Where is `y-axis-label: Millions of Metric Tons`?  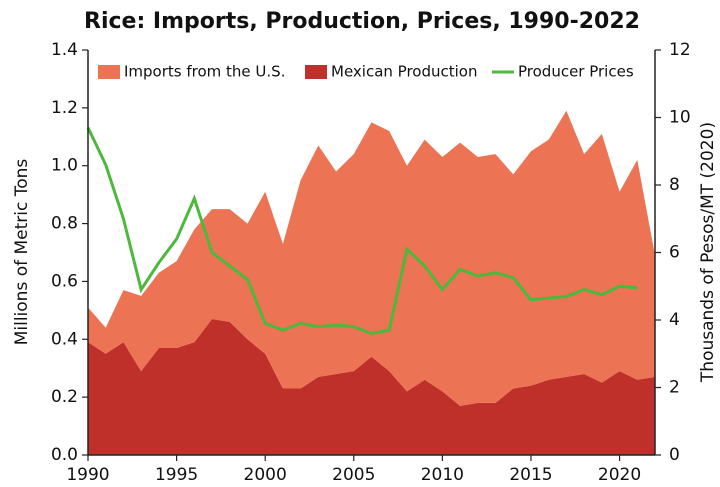 y-axis-label: Millions of Metric Tons is located at coordinates (22, 252).